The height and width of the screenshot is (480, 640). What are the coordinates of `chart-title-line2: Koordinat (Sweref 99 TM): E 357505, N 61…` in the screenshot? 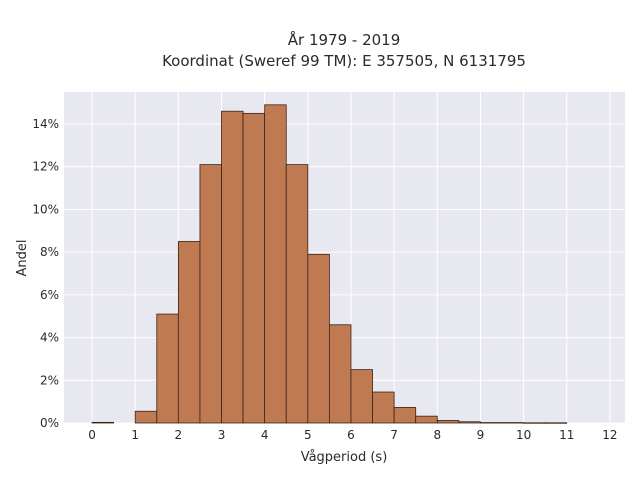 It's located at (344, 61).